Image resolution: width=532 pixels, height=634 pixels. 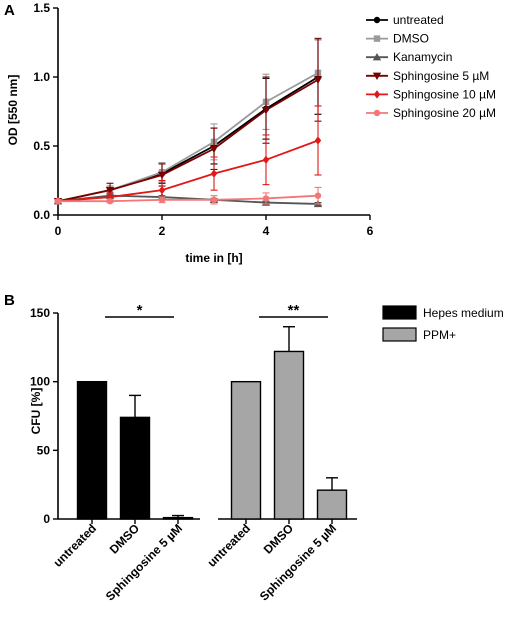 What do you see at coordinates (441, 76) in the screenshot?
I see `legend-label: Sphingosine 5 µM` at bounding box center [441, 76].